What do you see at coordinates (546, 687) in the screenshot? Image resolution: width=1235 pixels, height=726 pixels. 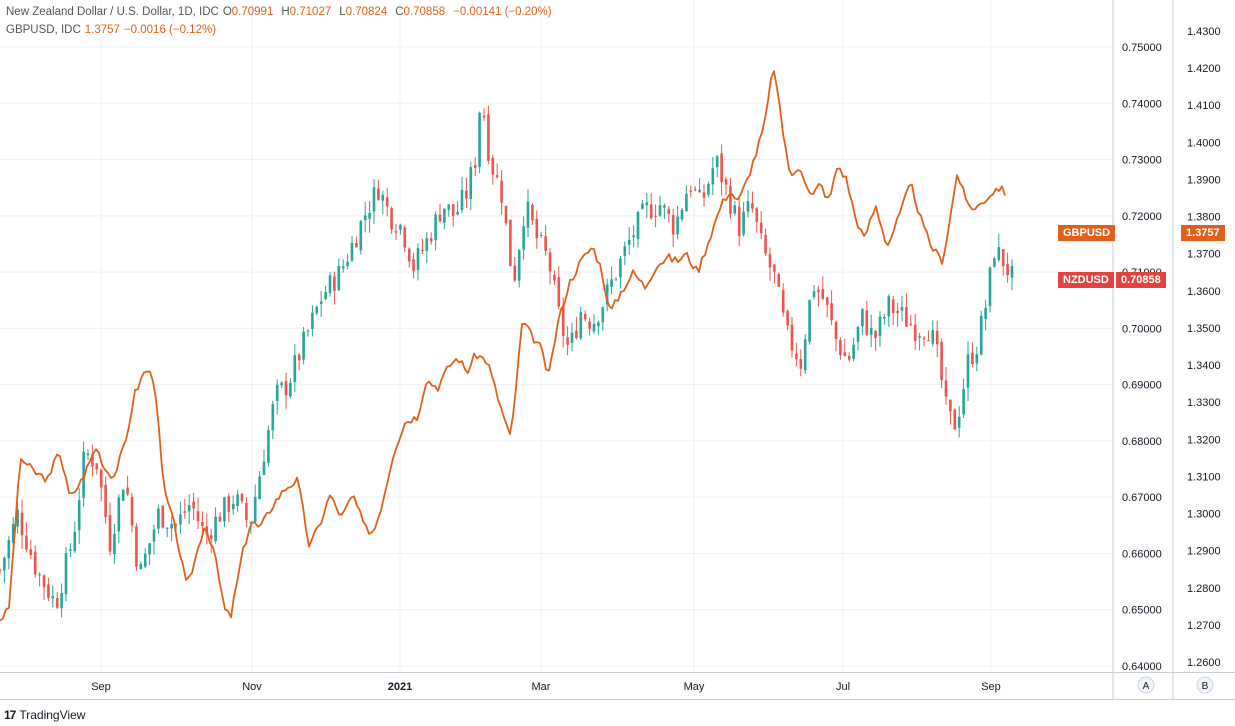 I see `time-axis: Sep Nov 2021 Mar May Jul Sep` at bounding box center [546, 687].